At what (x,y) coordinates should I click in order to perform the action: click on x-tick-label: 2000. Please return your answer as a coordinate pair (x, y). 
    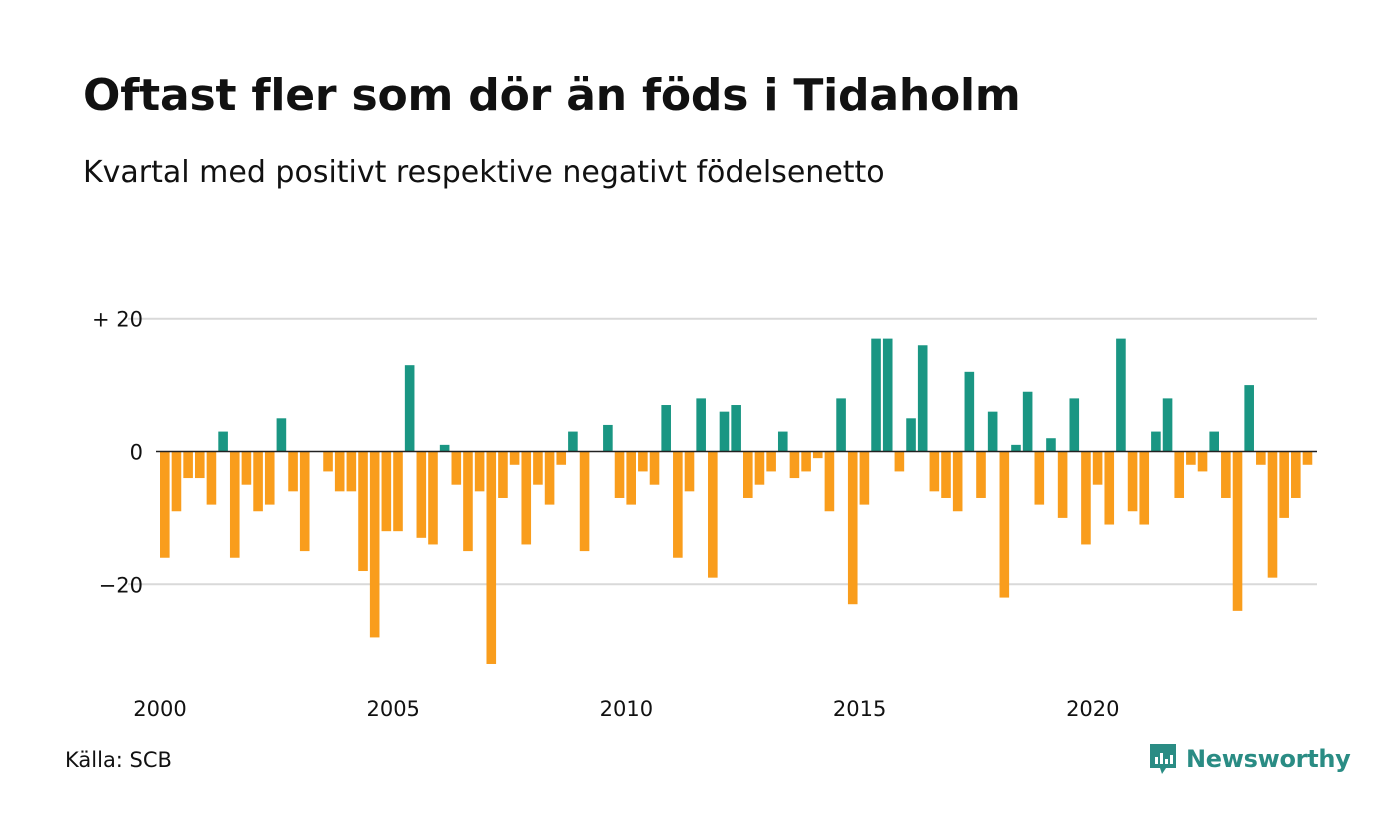
    Looking at the image, I should click on (159, 709).